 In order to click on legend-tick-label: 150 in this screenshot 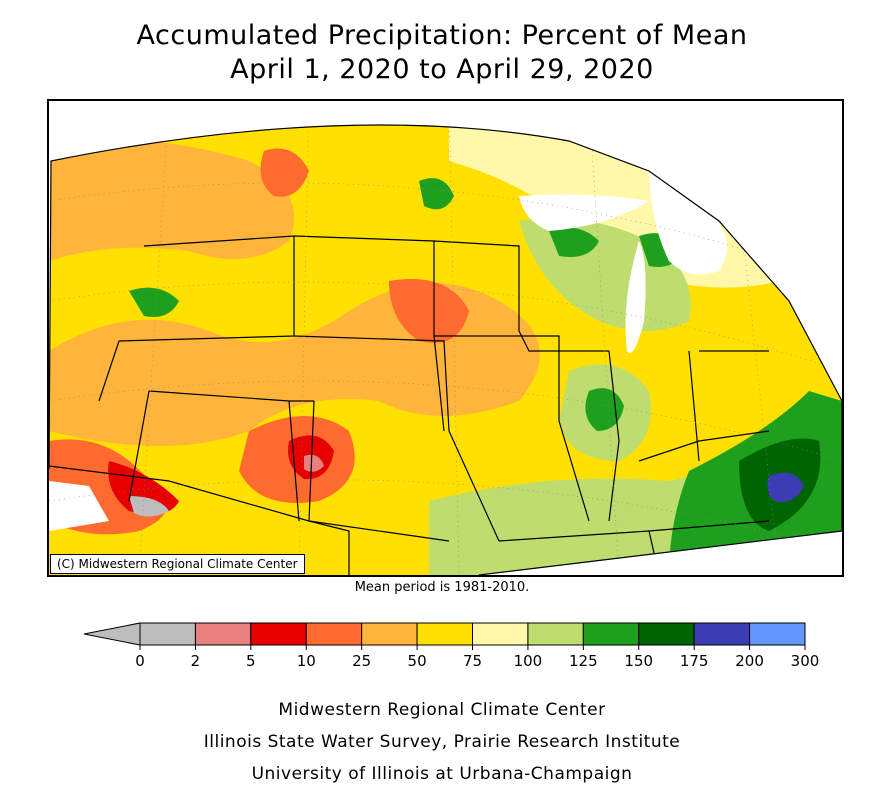, I will do `click(639, 661)`.